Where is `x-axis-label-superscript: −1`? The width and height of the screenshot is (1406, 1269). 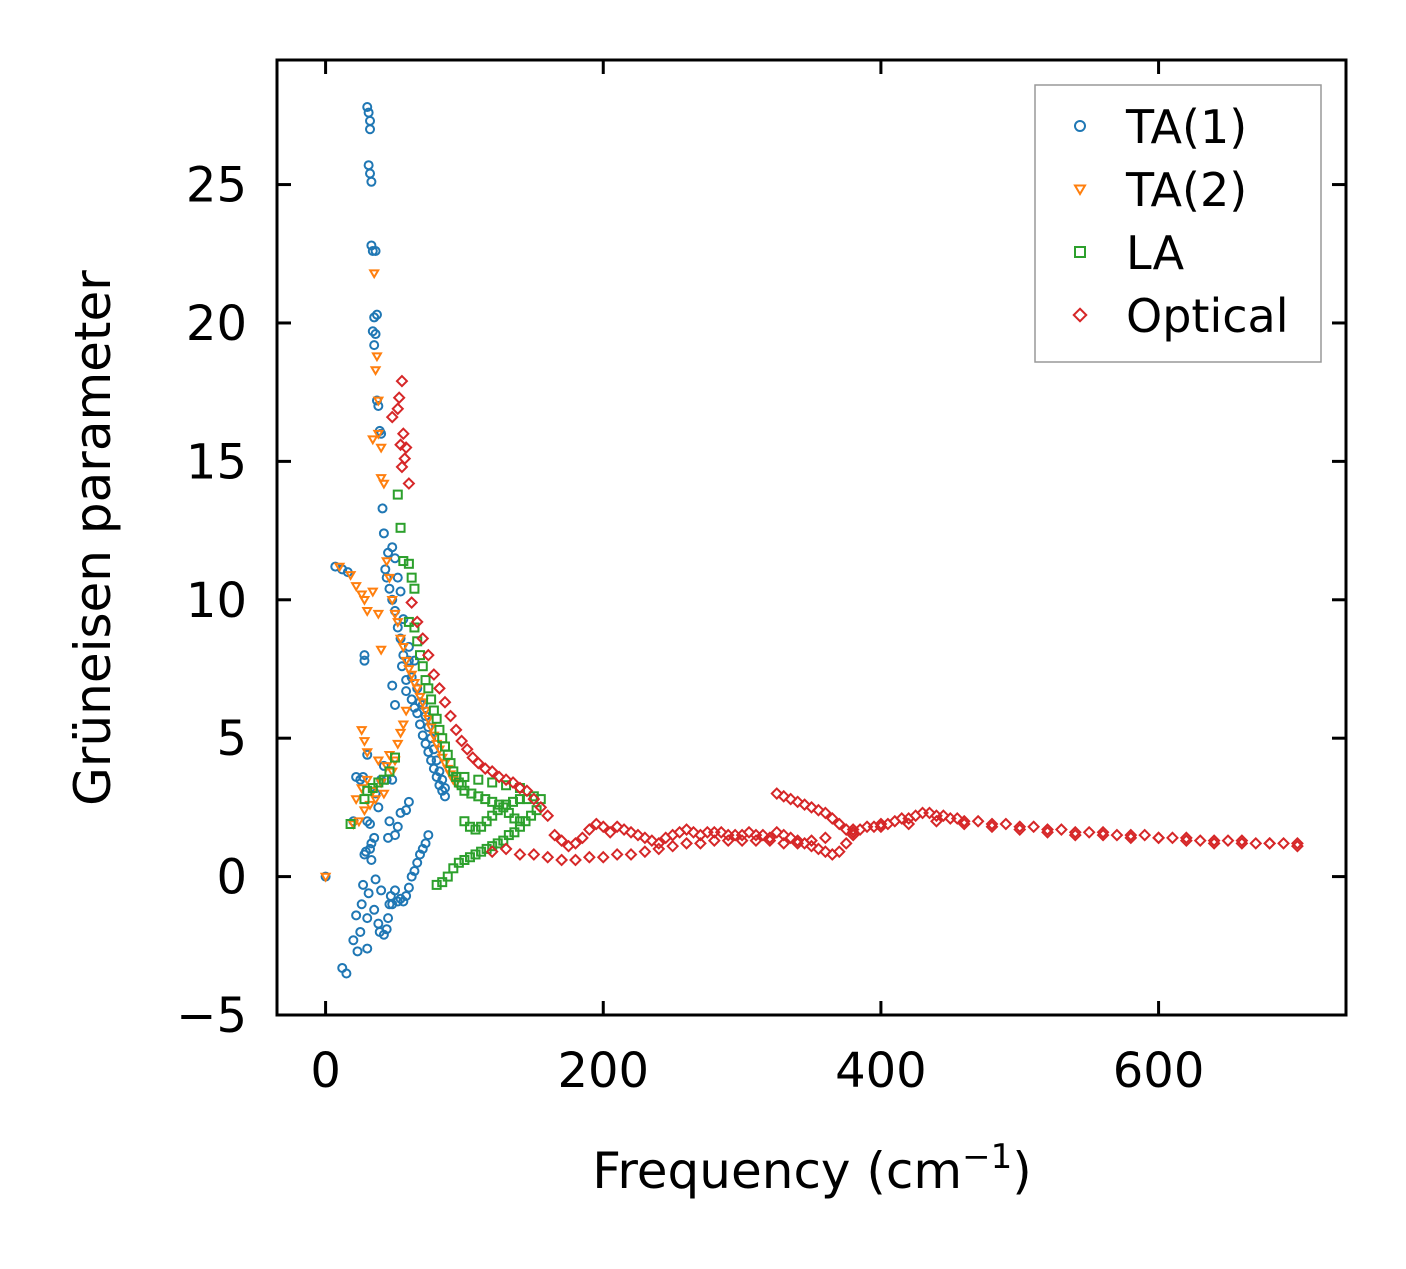
x-axis-label-superscript: −1 is located at coordinates (987, 1157).